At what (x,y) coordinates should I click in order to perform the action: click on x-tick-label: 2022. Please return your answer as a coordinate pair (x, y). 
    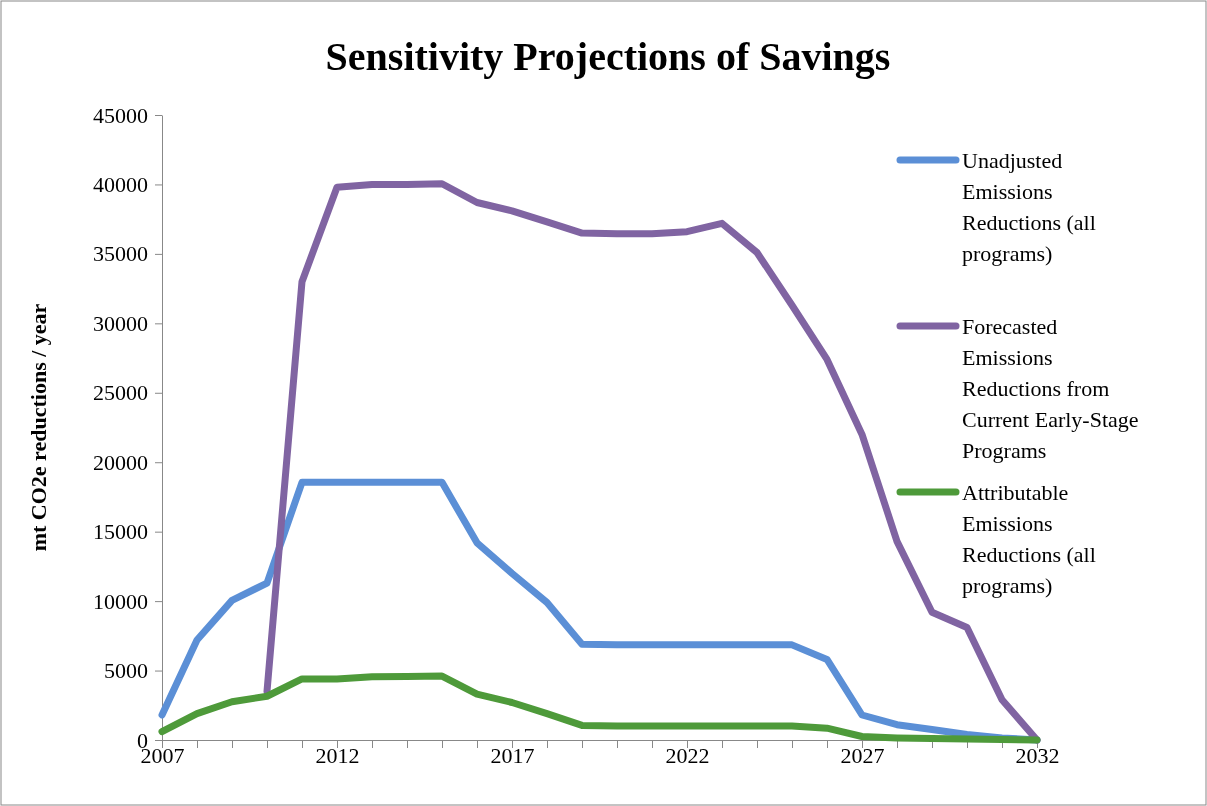
    Looking at the image, I should click on (687, 755).